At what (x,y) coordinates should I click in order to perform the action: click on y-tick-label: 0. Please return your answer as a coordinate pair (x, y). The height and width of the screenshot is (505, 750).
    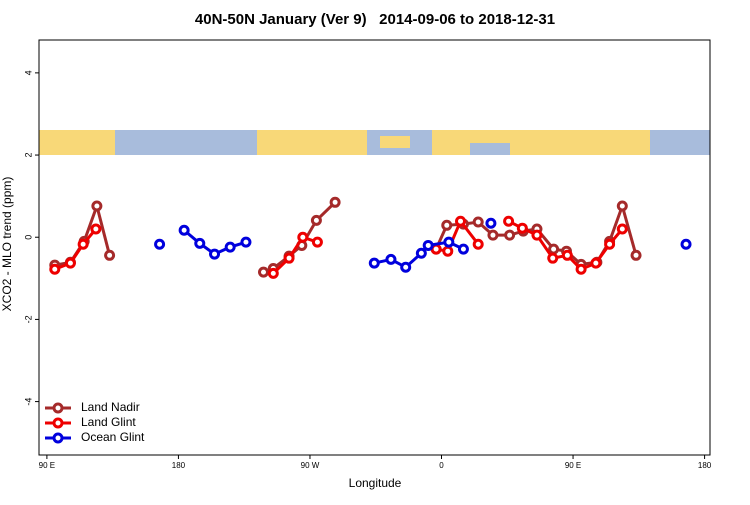
    Looking at the image, I should click on (28, 237).